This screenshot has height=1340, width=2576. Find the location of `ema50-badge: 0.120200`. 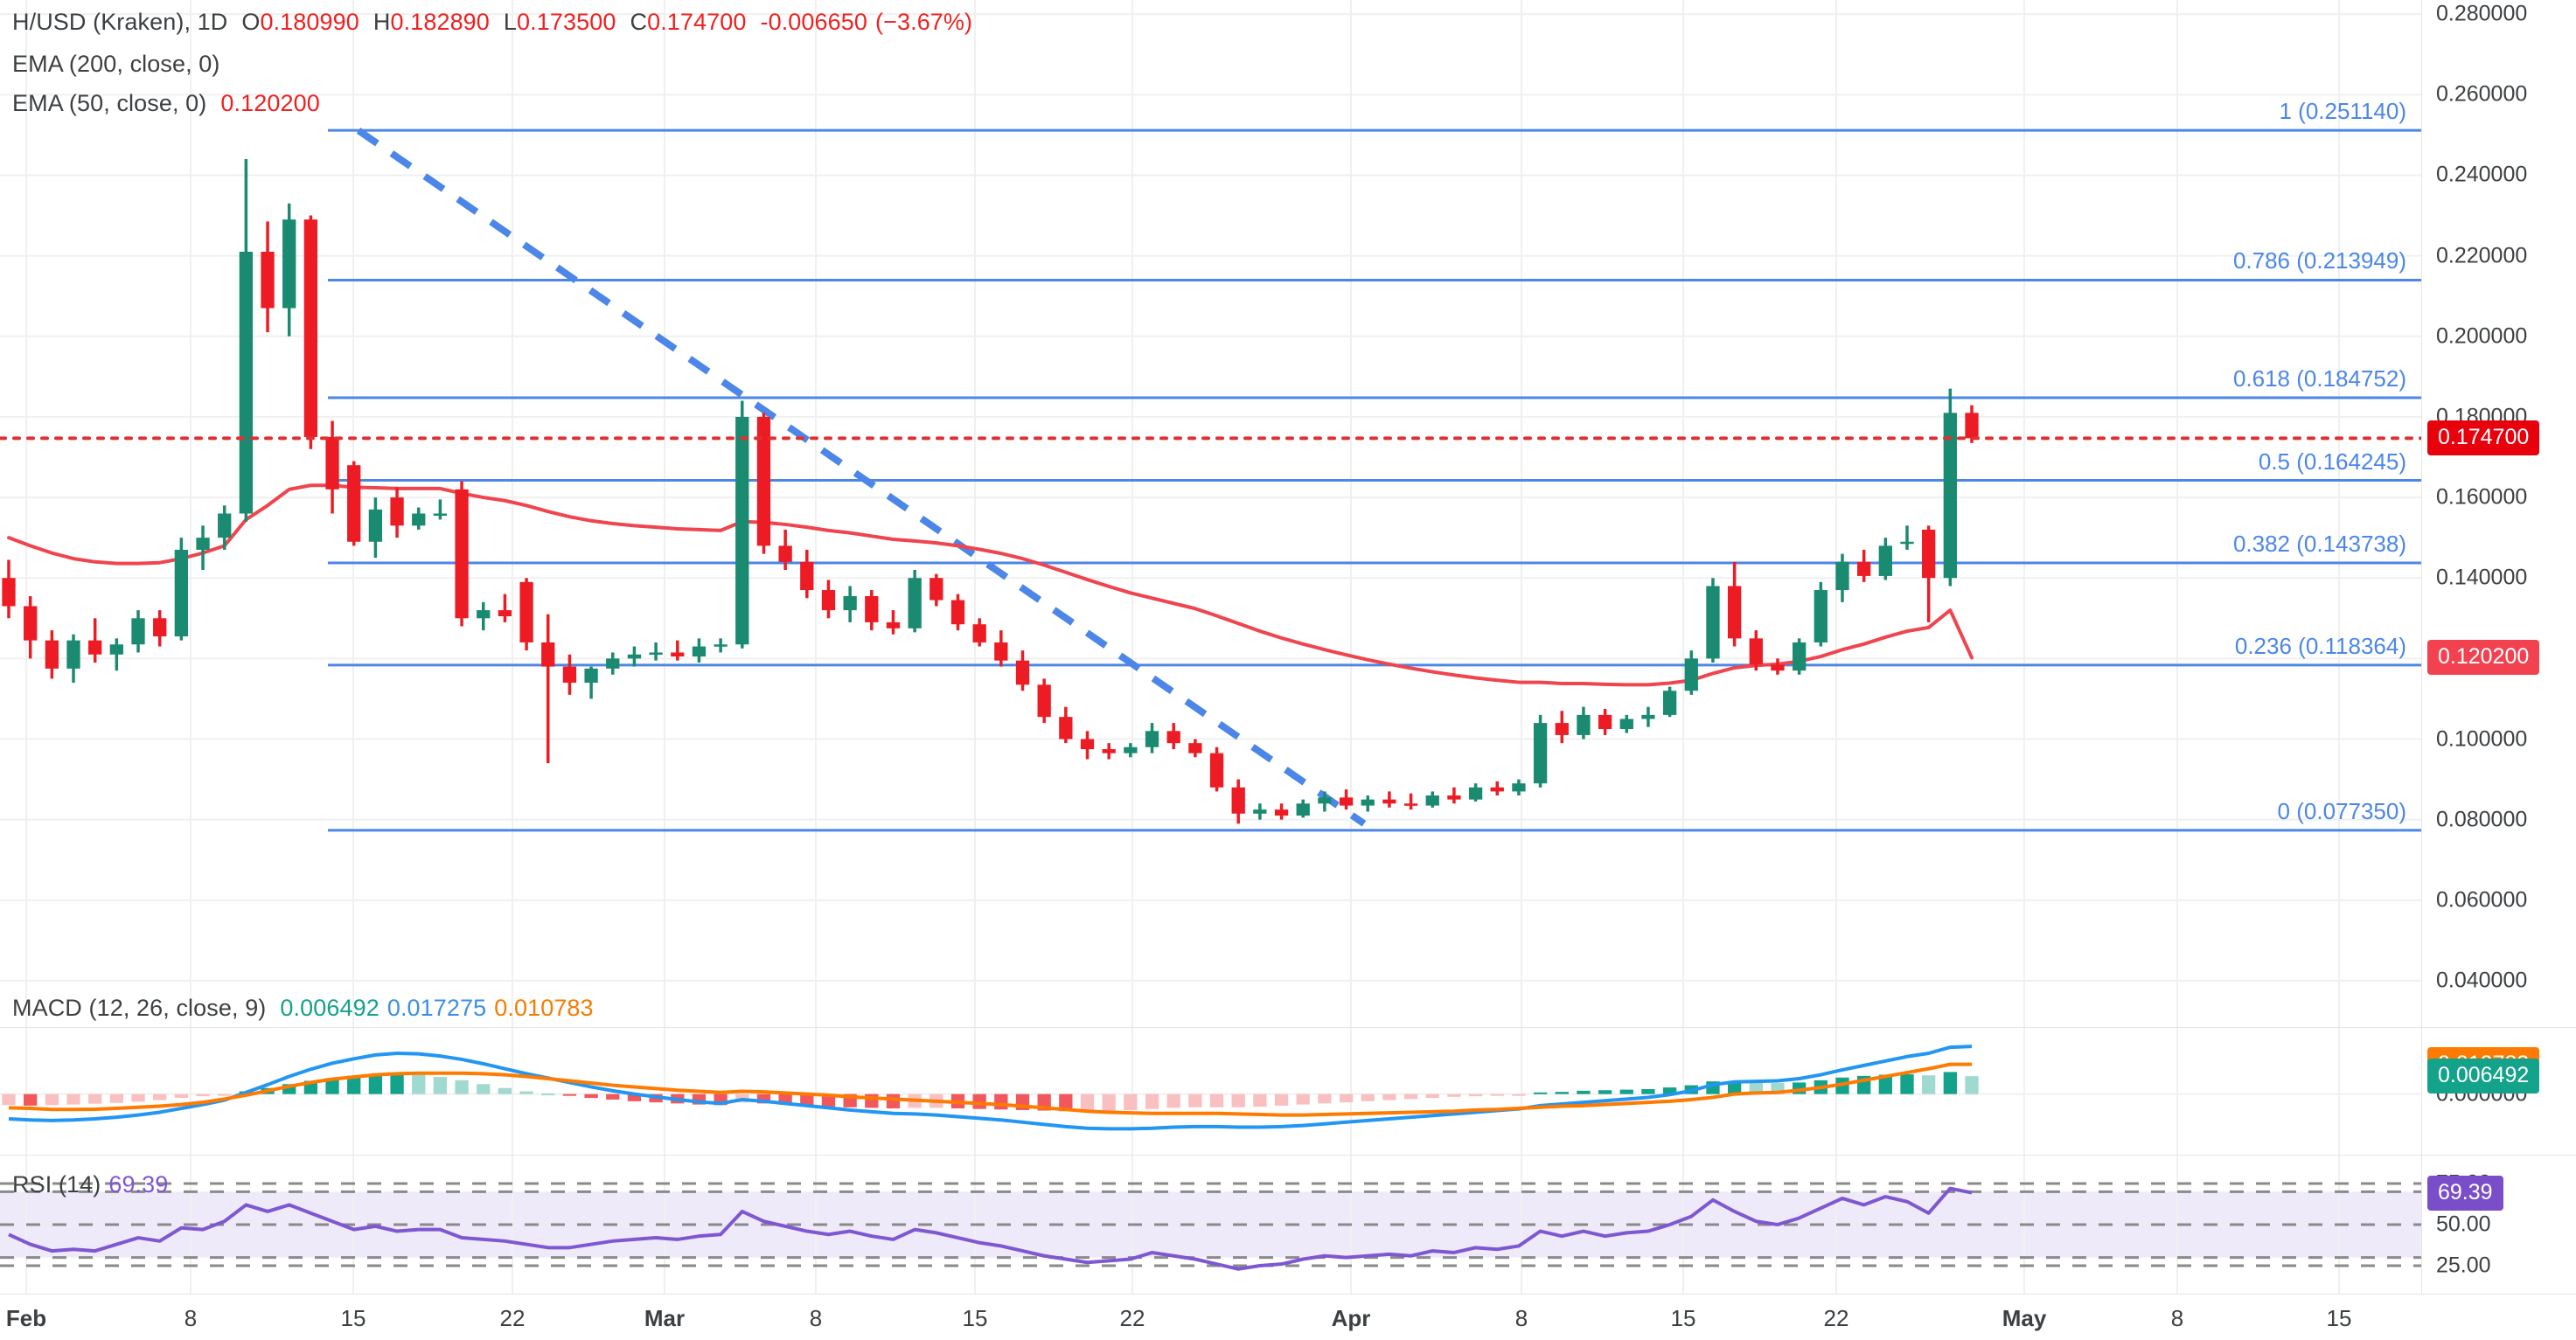

ema50-badge: 0.120200 is located at coordinates (2483, 658).